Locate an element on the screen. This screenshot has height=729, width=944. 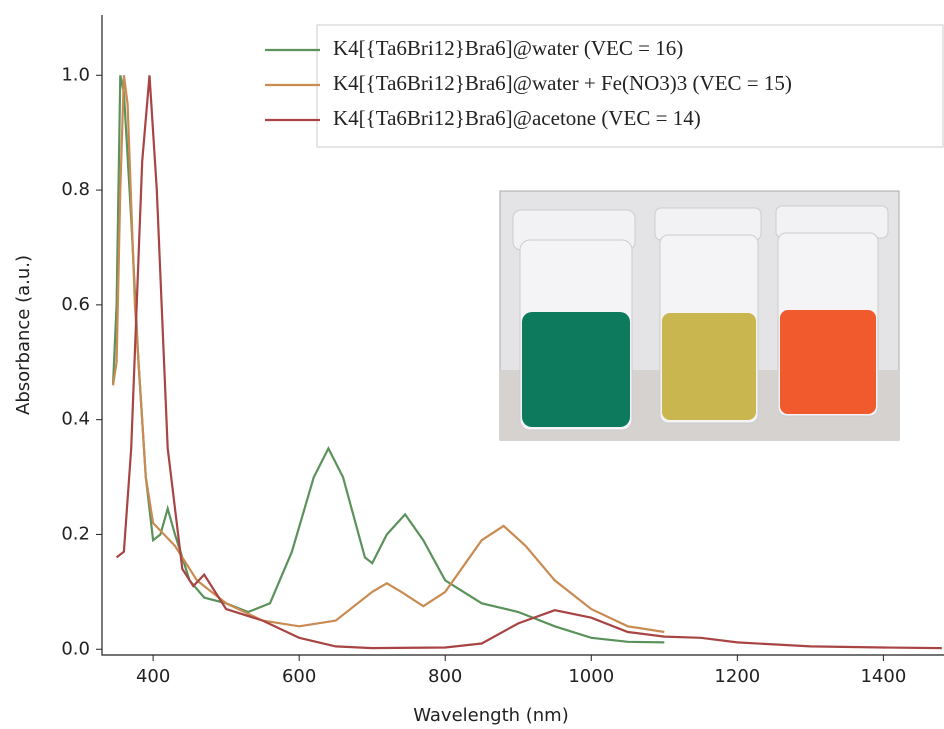
x-tick-label: 800 is located at coordinates (445, 676).